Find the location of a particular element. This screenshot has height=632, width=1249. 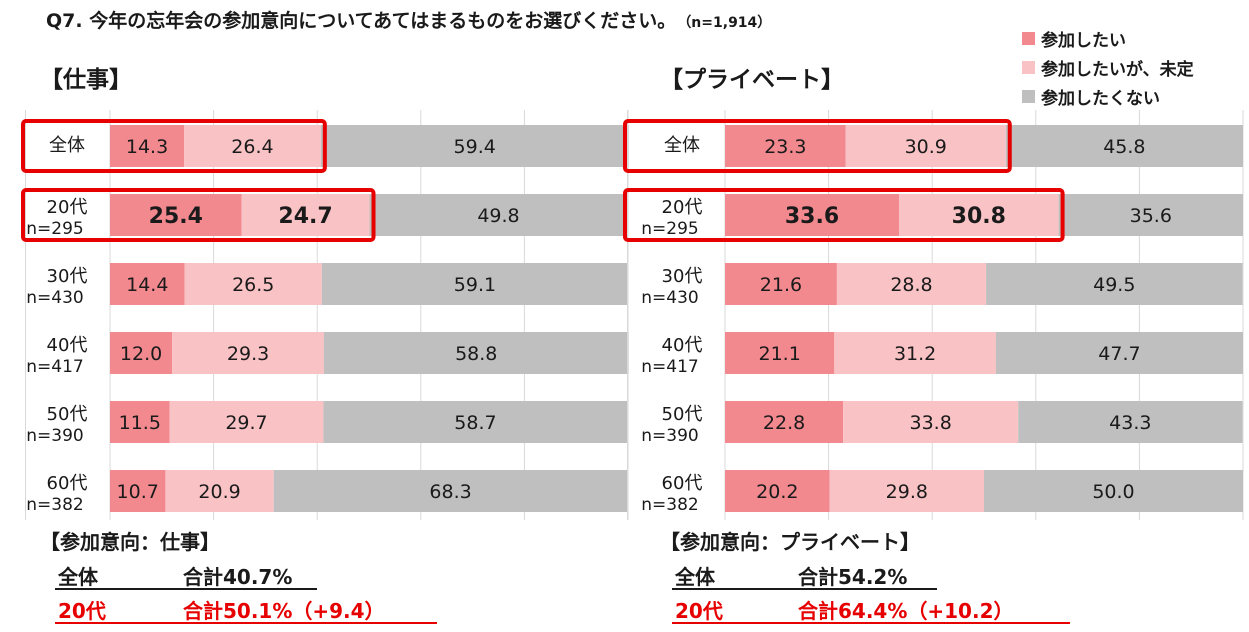

private-value-label: 29.8 is located at coordinates (907, 492).